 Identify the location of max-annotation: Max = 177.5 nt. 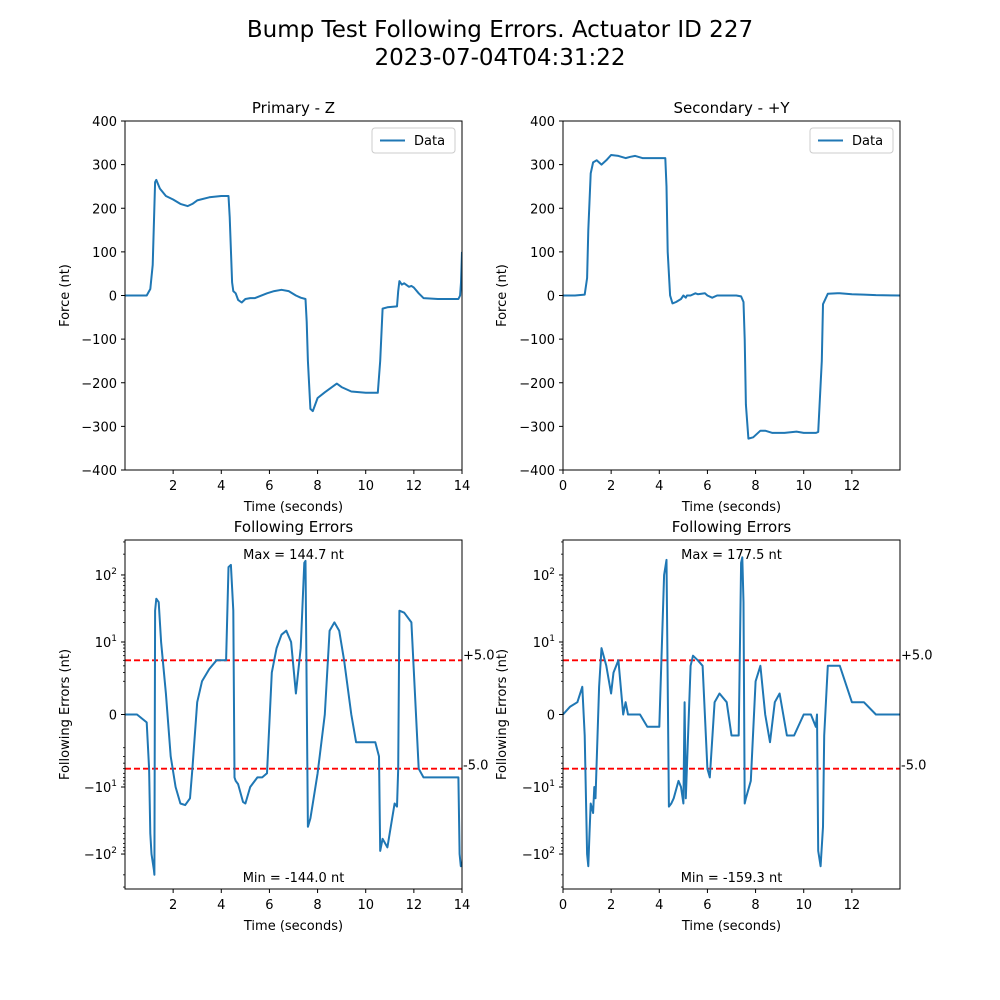
(731, 555).